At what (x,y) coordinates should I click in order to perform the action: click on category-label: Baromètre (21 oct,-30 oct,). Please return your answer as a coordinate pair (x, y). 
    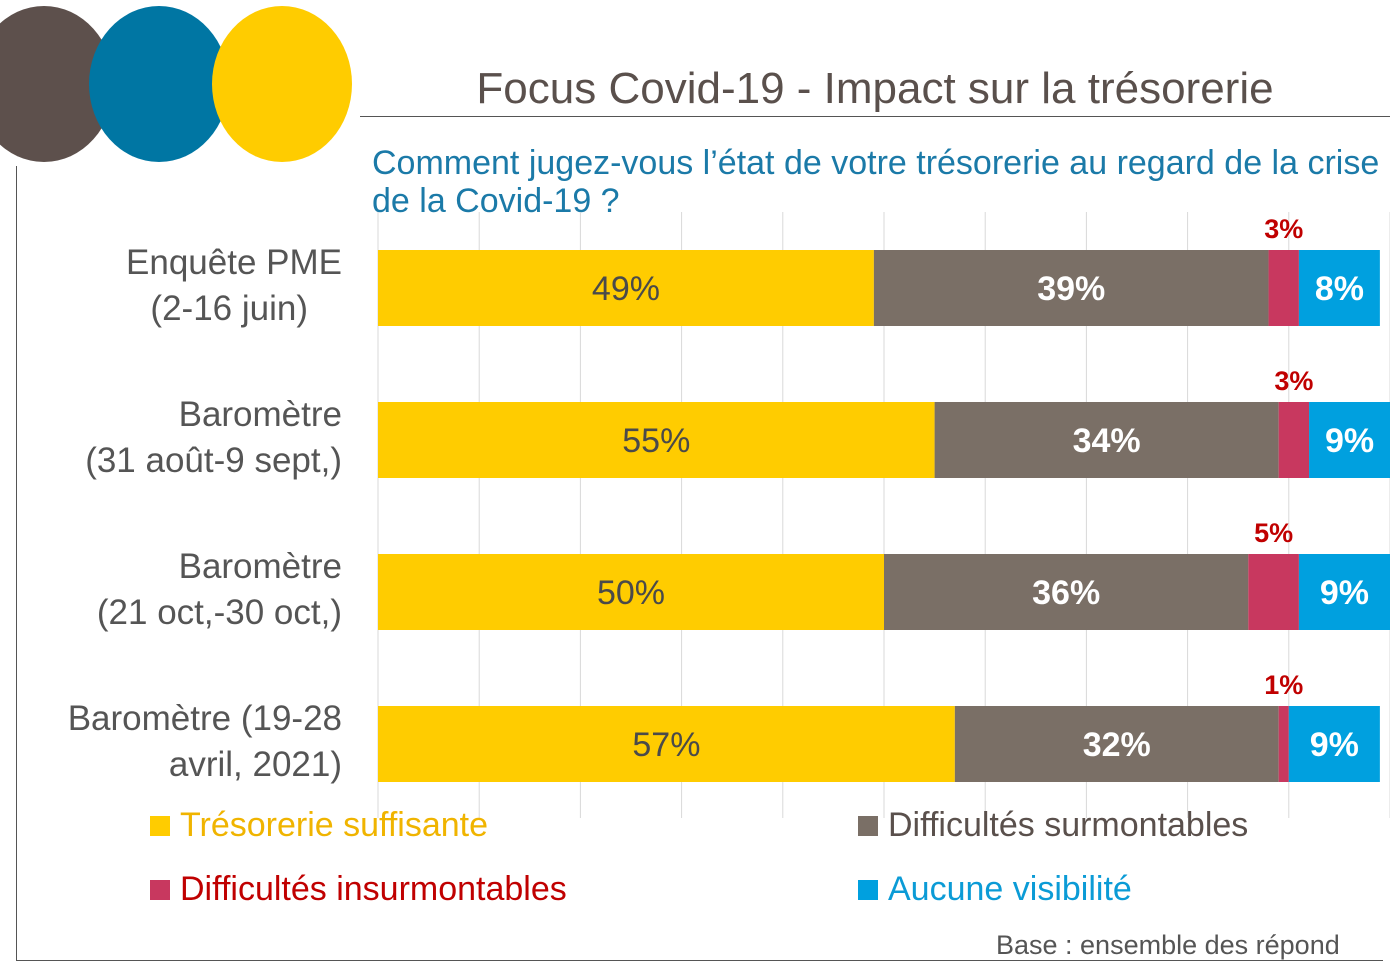
    Looking at the image, I should click on (219, 589).